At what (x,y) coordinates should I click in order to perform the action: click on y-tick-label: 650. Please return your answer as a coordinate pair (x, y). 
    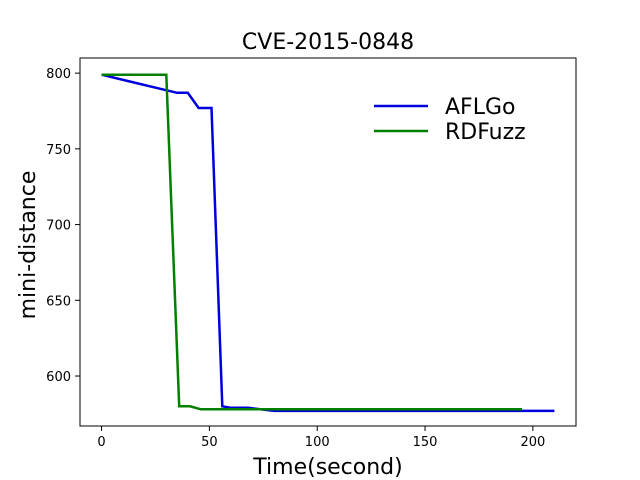
    Looking at the image, I should click on (58, 301).